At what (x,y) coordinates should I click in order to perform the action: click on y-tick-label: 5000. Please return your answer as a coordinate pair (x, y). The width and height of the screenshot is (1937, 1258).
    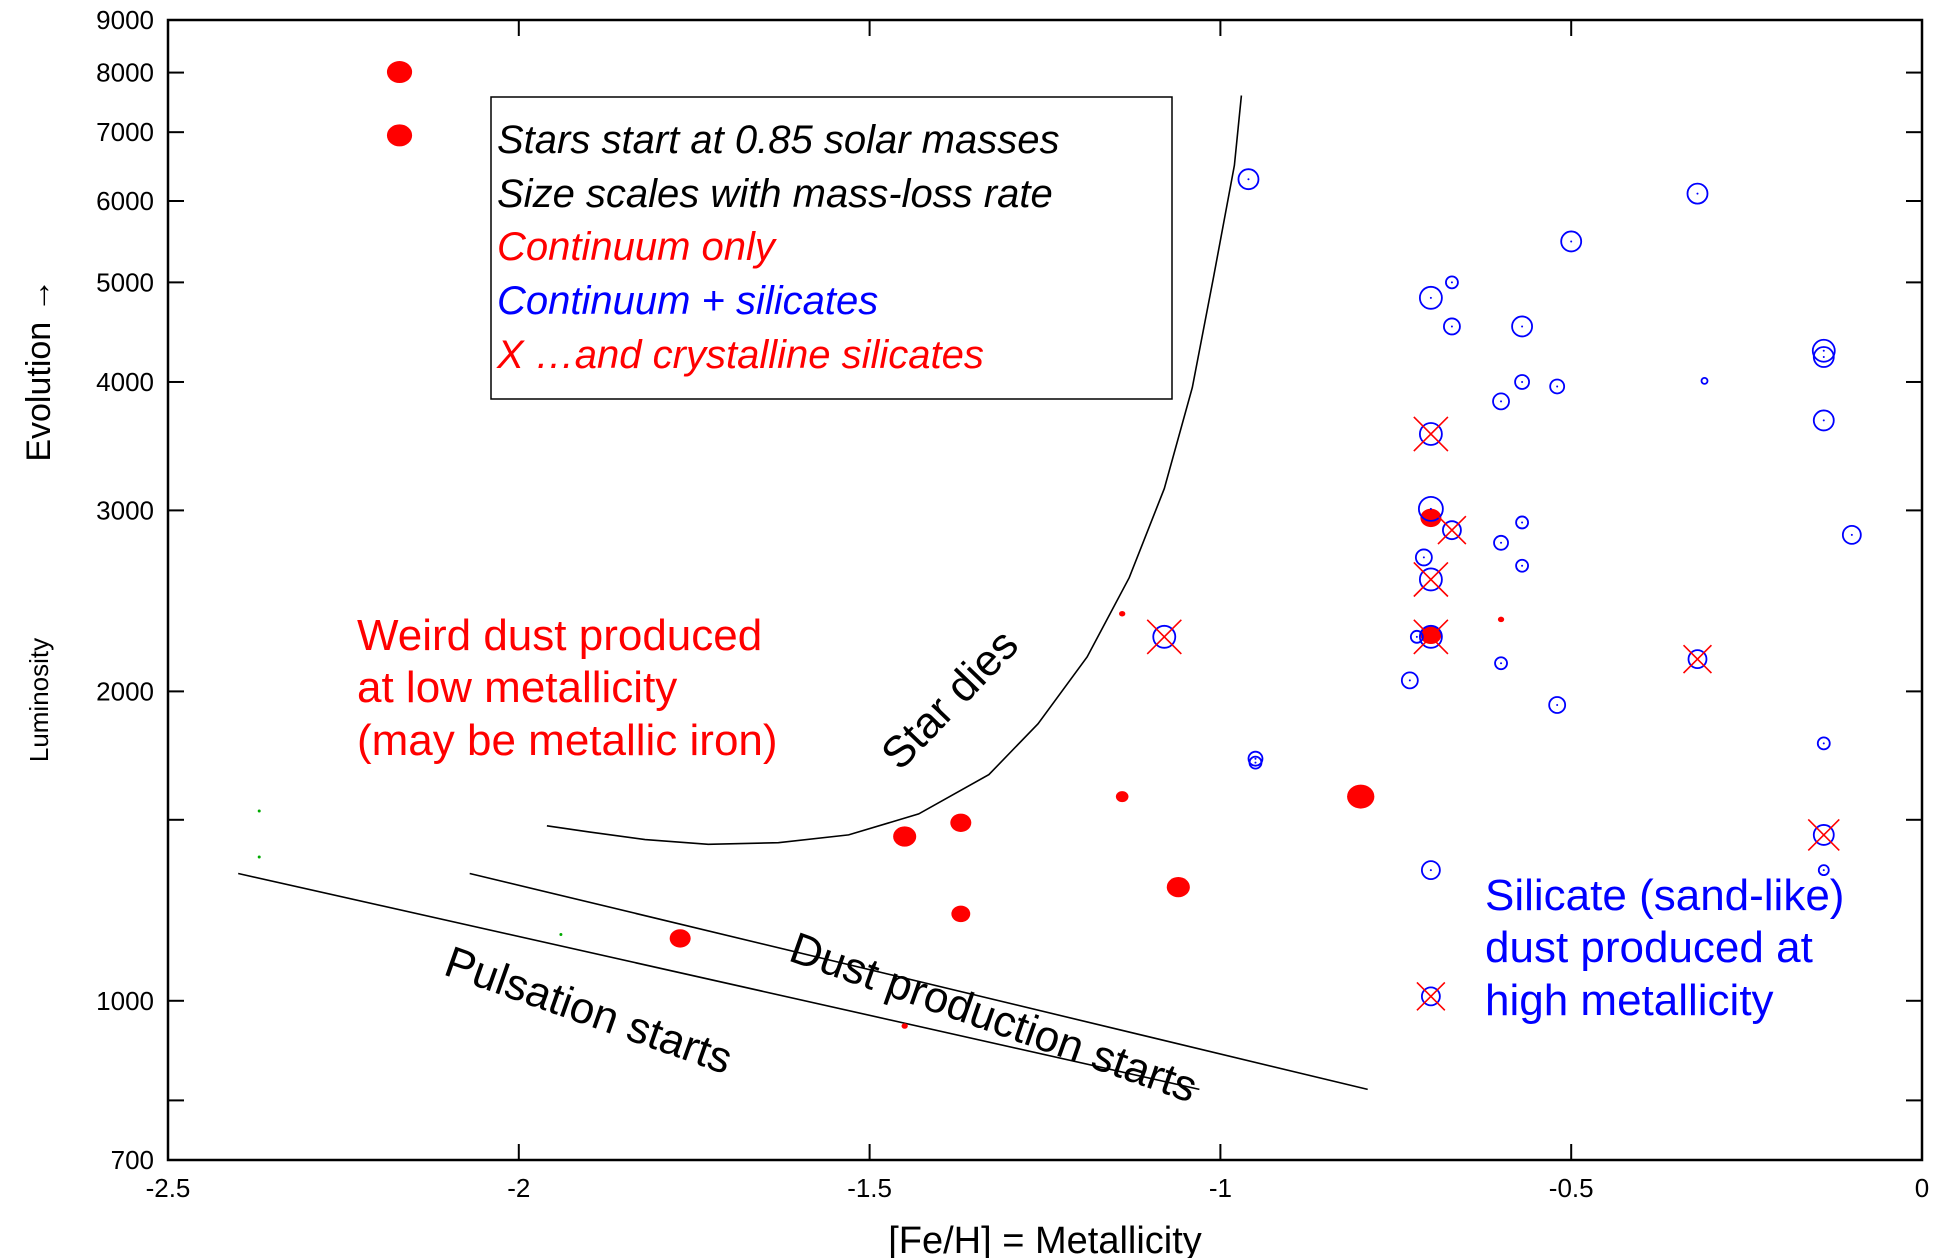
    Looking at the image, I should click on (125, 282).